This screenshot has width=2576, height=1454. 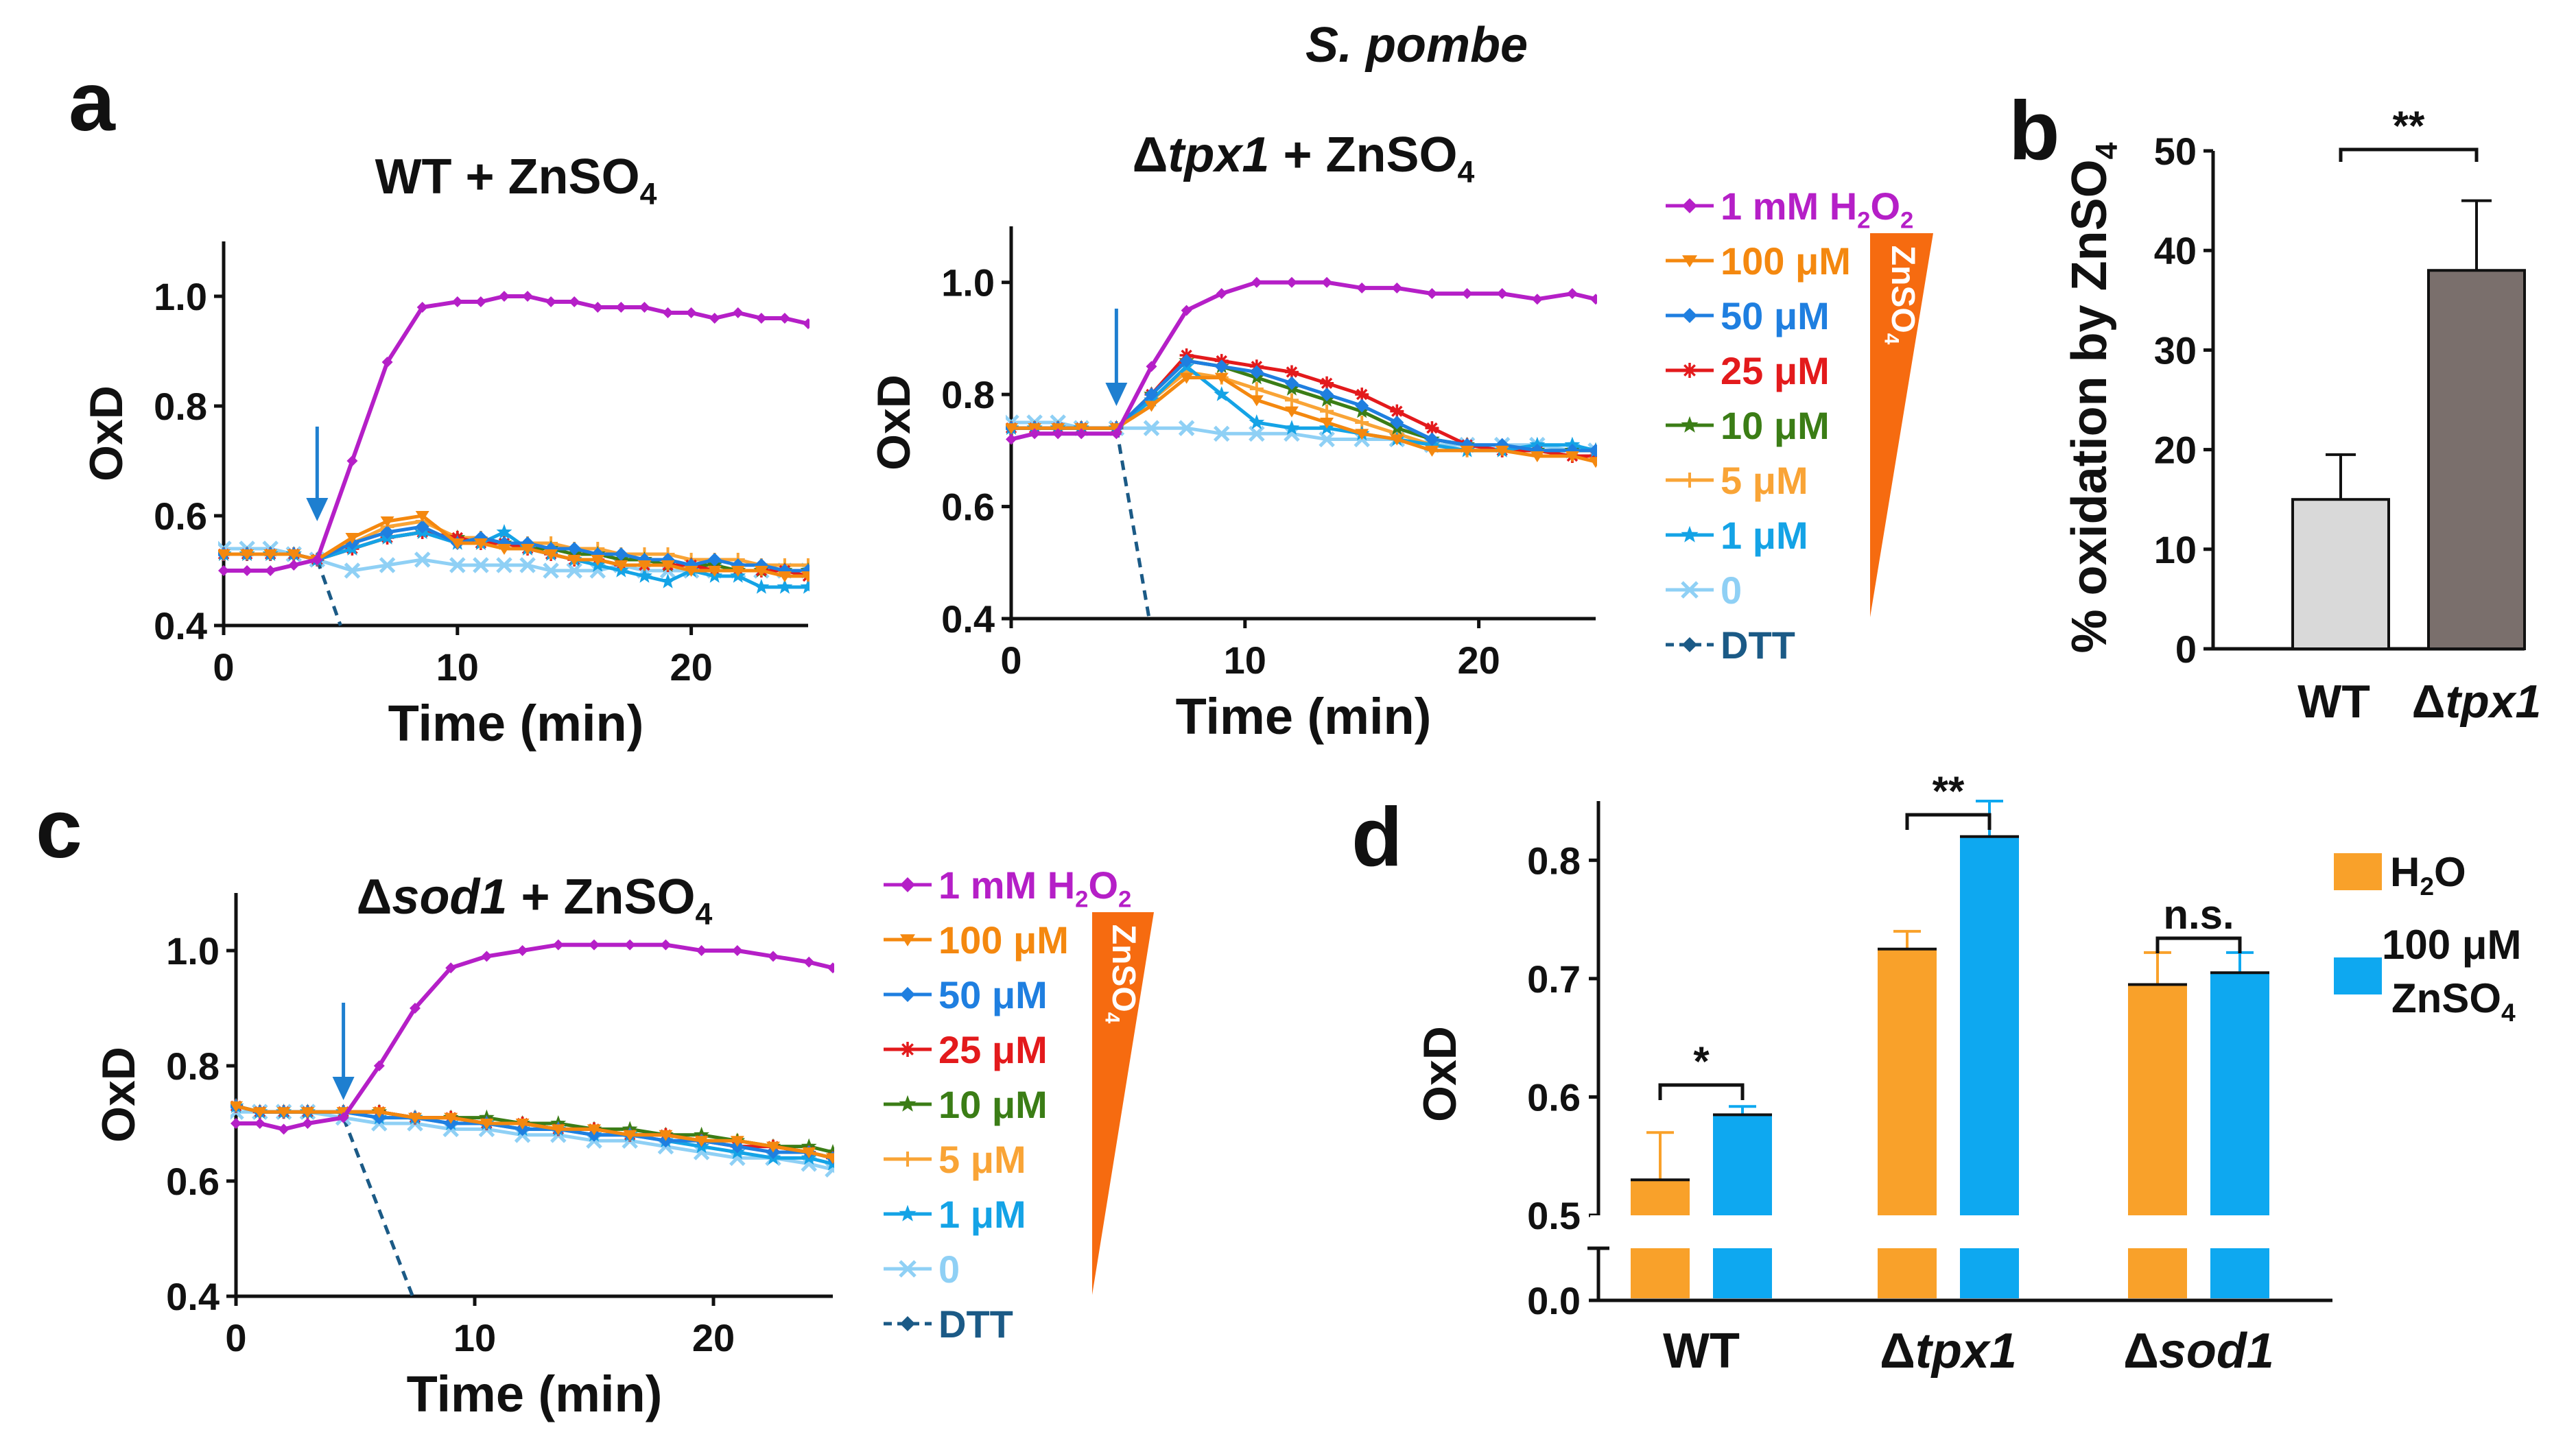 What do you see at coordinates (317, 509) in the screenshot?
I see `arrow-head-icon` at bounding box center [317, 509].